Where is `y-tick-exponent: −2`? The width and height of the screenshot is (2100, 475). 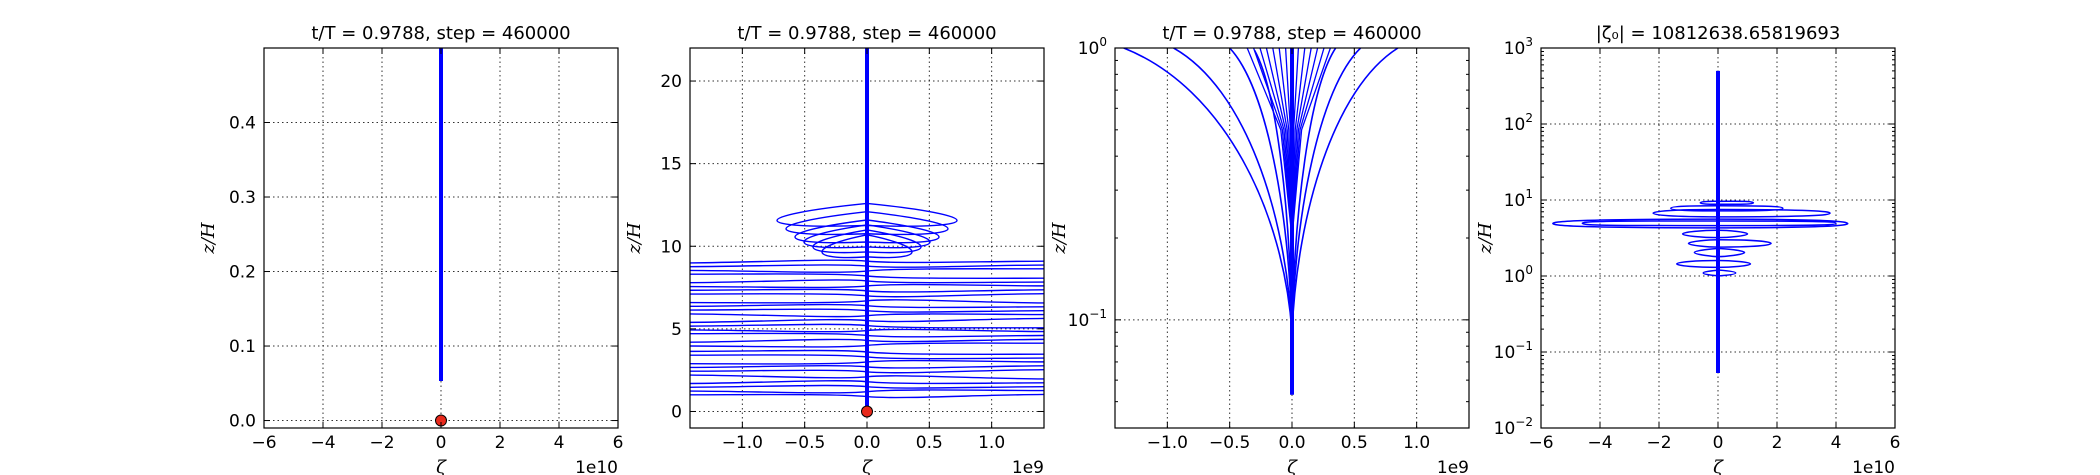 y-tick-exponent: −2 is located at coordinates (1524, 422).